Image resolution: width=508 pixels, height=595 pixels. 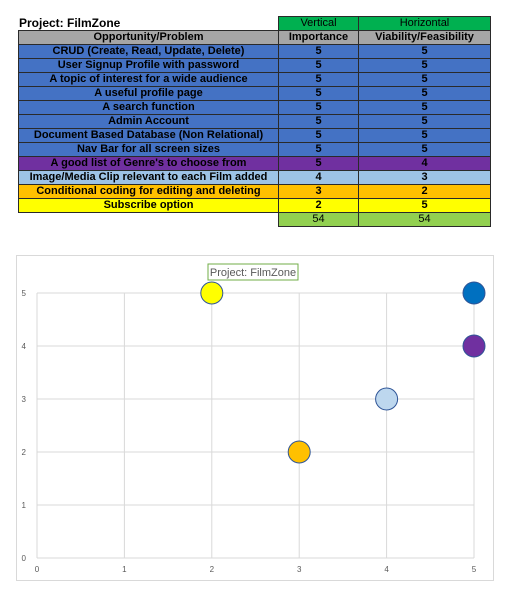 I want to click on row-label: CRUD (Create, Read, Update, Delete), so click(x=148, y=51).